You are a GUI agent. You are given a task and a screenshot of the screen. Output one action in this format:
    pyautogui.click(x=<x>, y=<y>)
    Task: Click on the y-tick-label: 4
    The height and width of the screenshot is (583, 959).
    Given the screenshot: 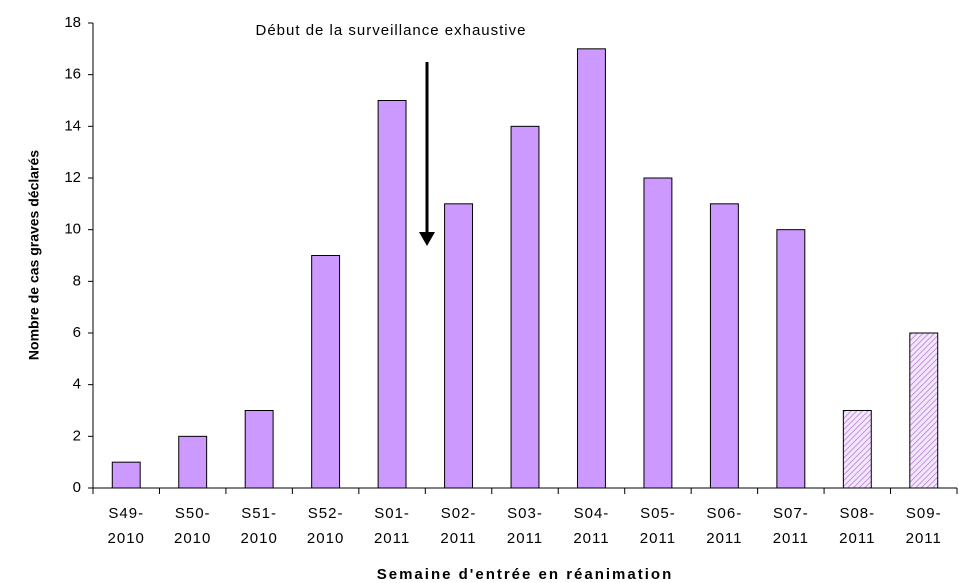 What is the action you would take?
    pyautogui.click(x=77, y=384)
    